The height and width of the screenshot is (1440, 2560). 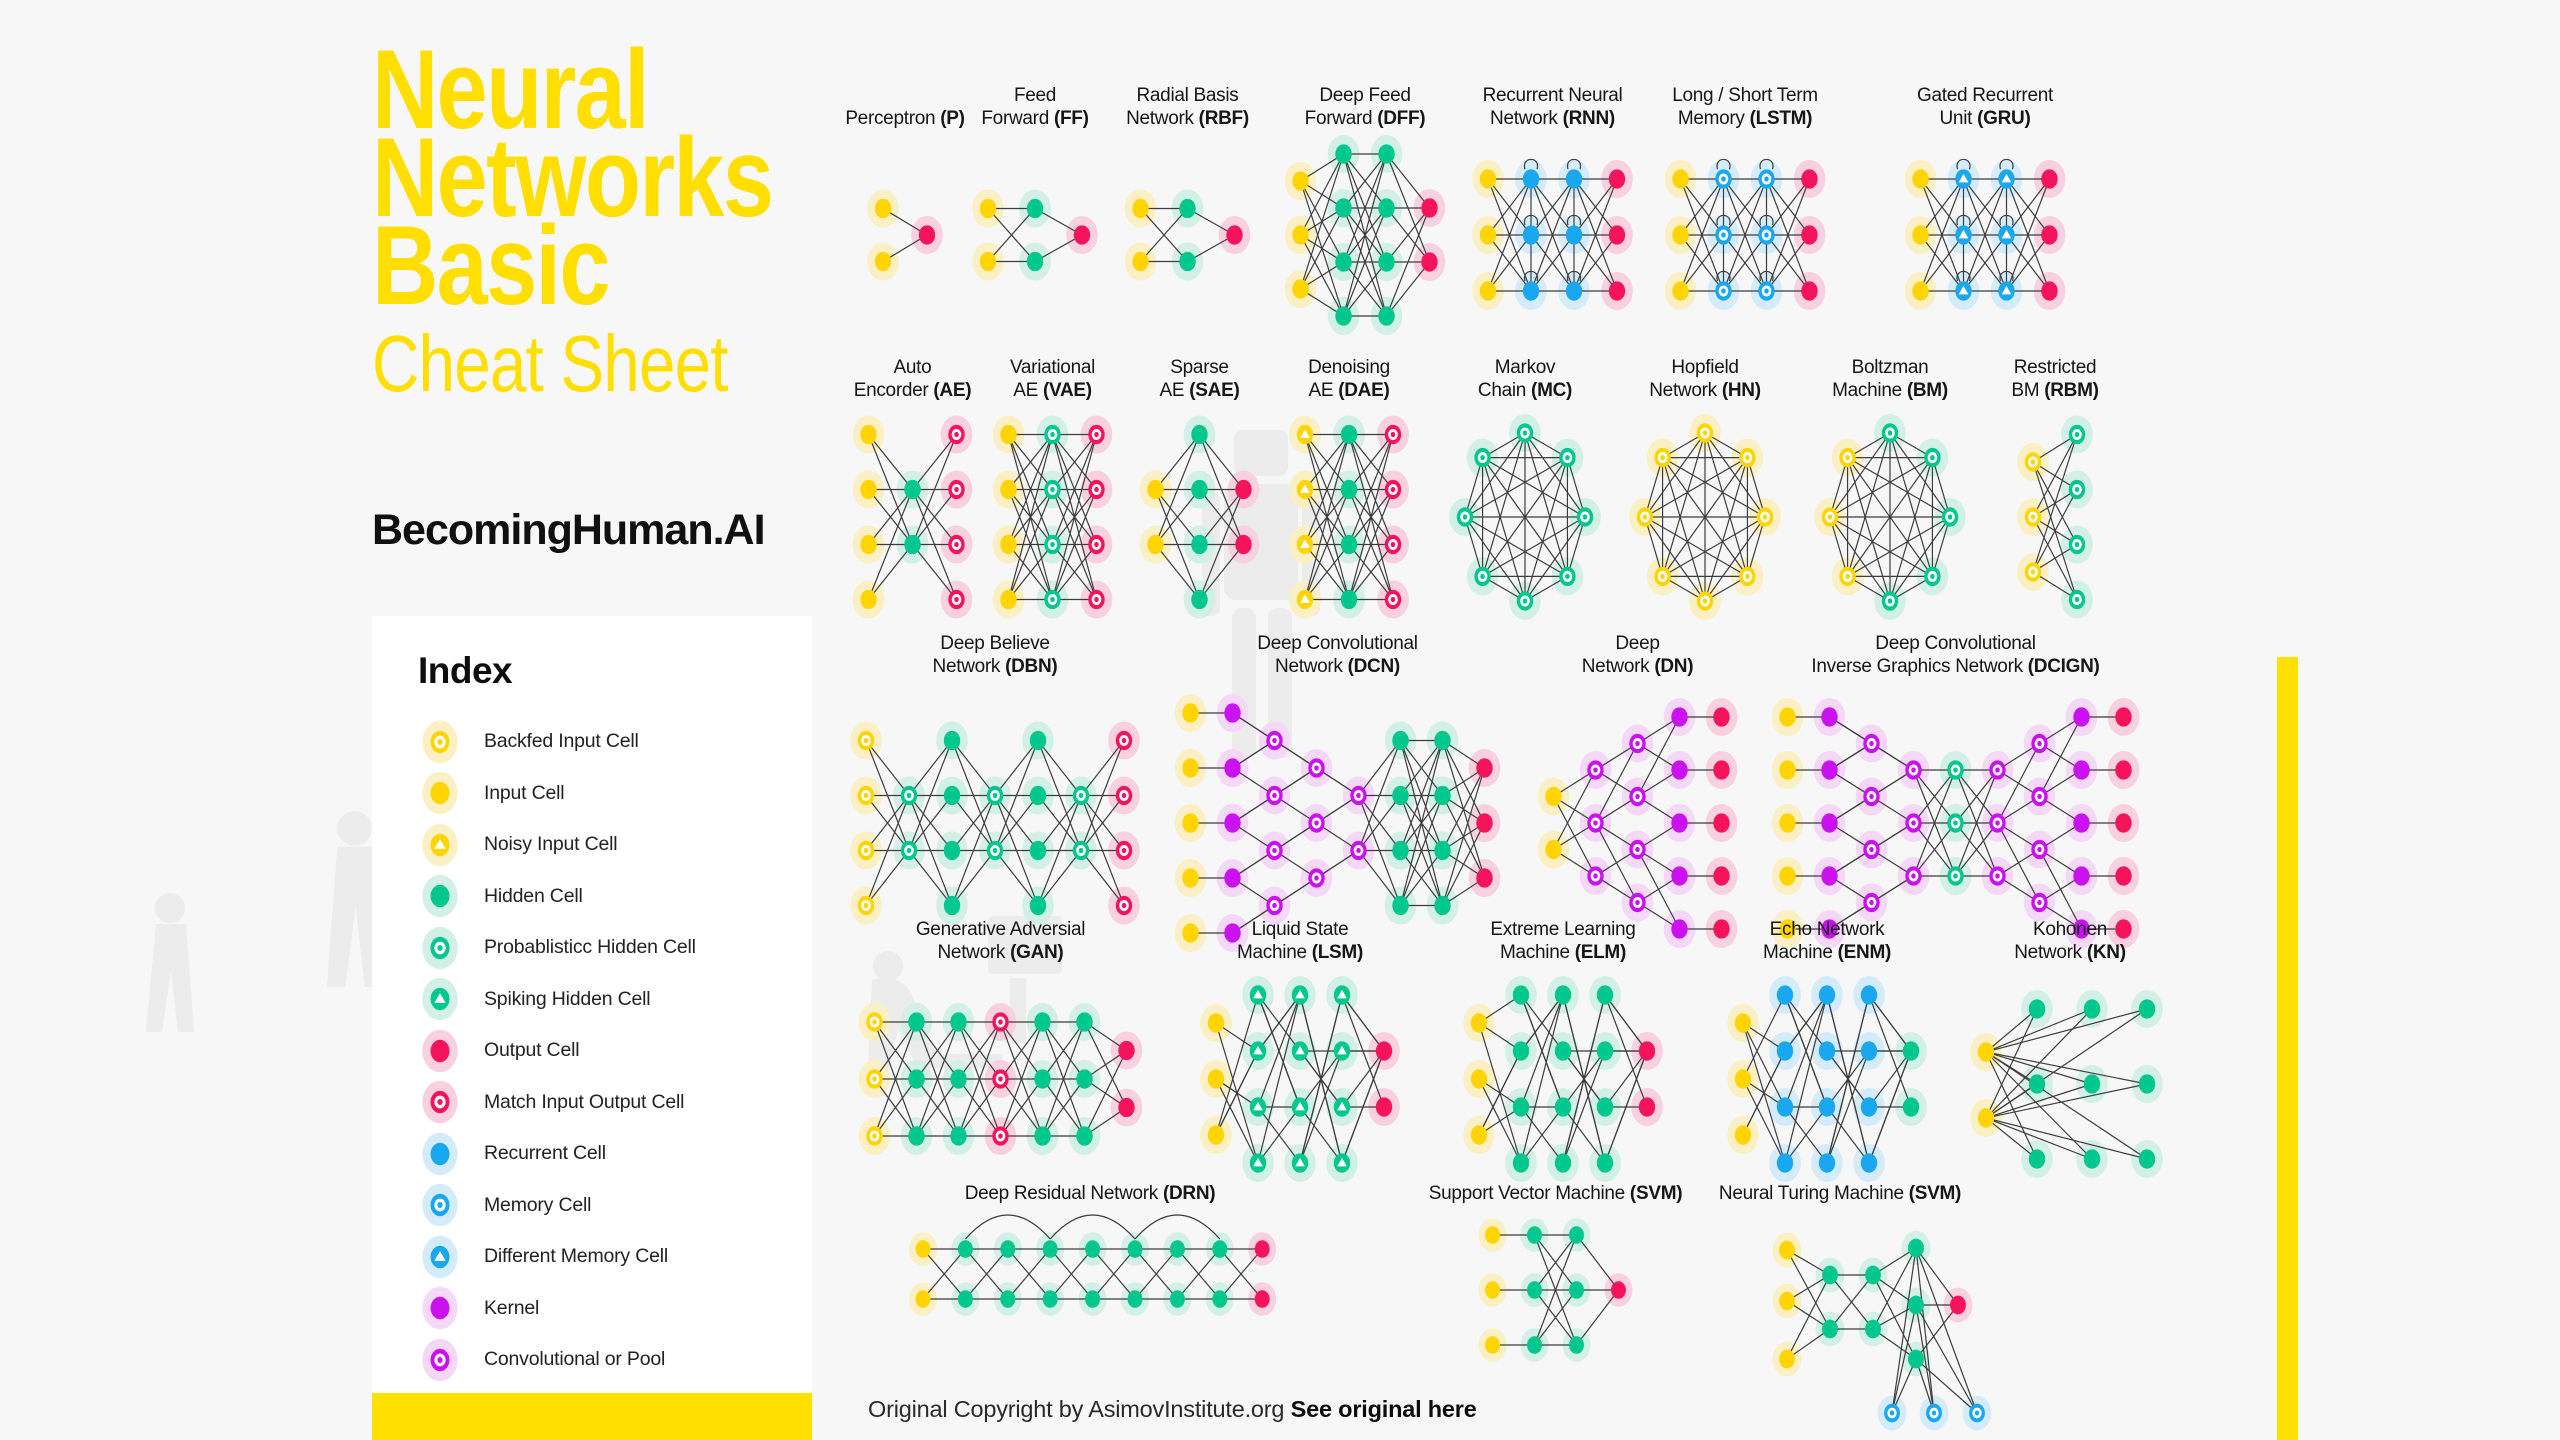 I want to click on network-gan-label: Generative Adversial Network (GAN), so click(x=1000, y=941).